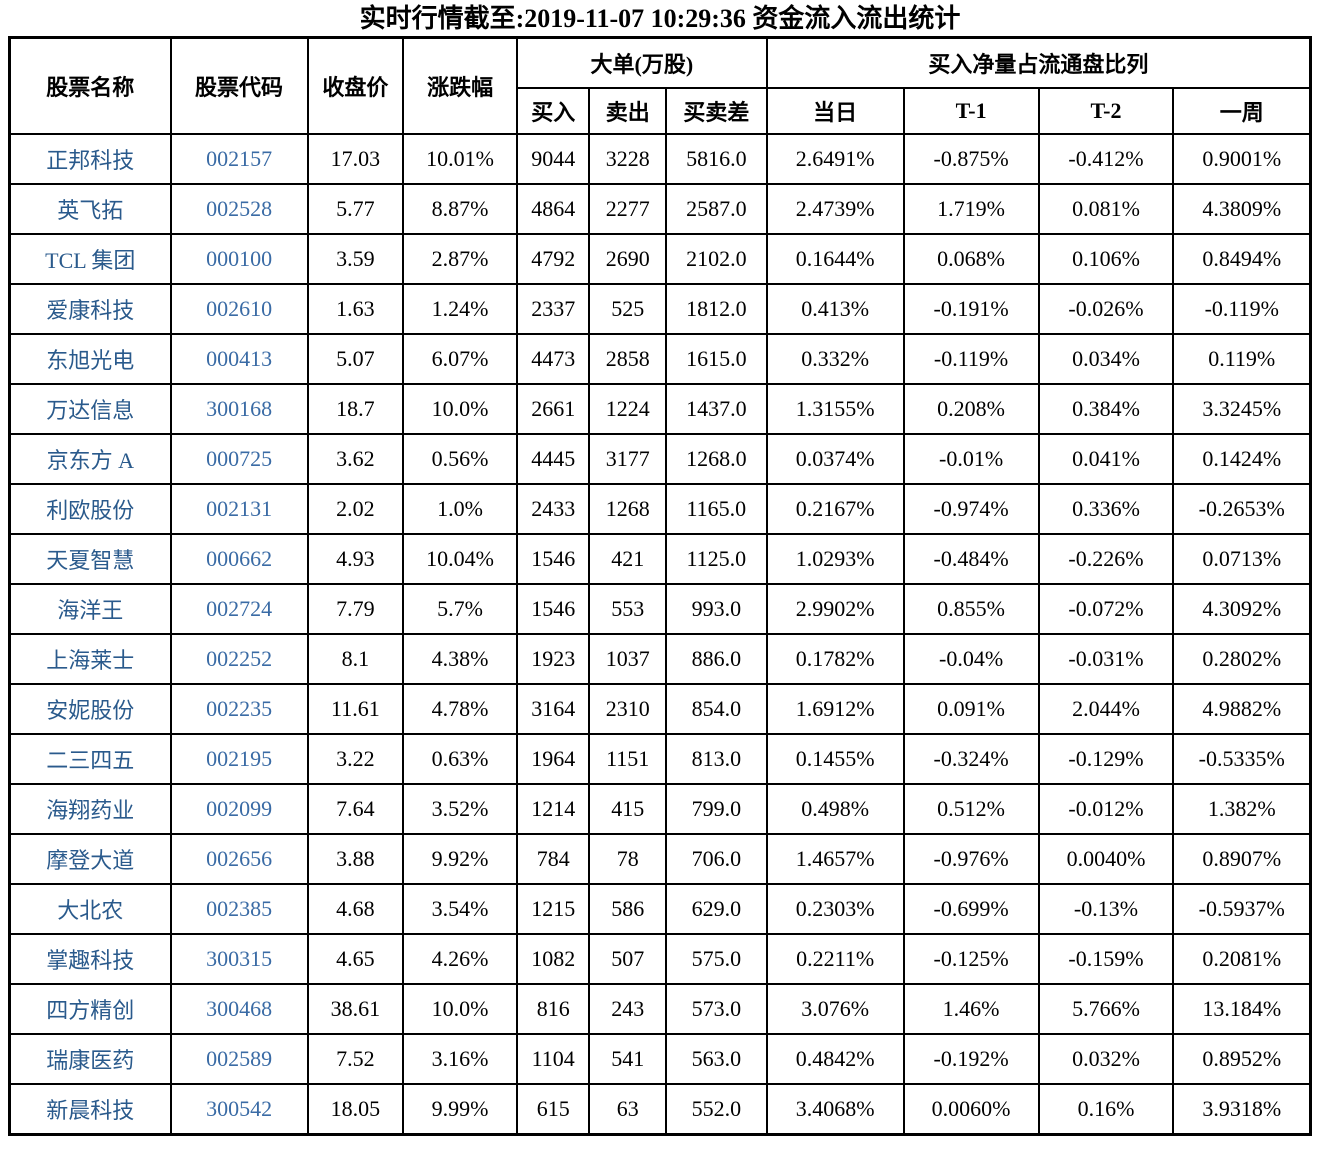 The image size is (1320, 1152). Describe the element at coordinates (239, 359) in the screenshot. I see `cell-stock-code: 000413` at that location.